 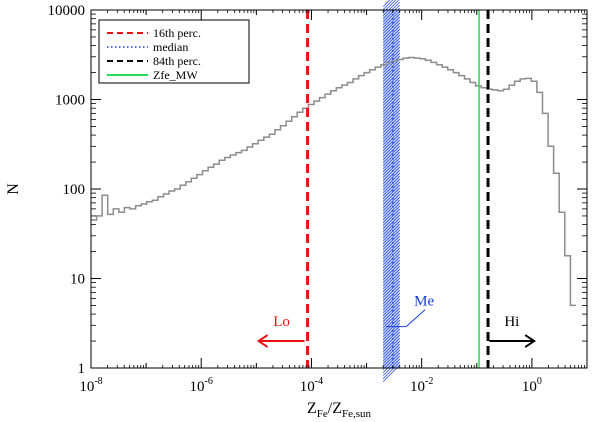 I want to click on x-axis-label-main: Z, so click(x=312, y=408).